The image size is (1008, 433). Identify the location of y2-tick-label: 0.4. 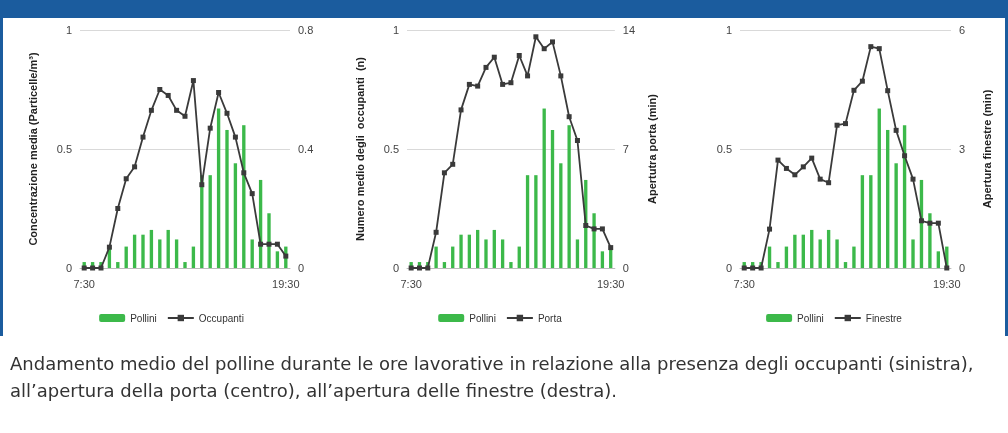
(306, 149).